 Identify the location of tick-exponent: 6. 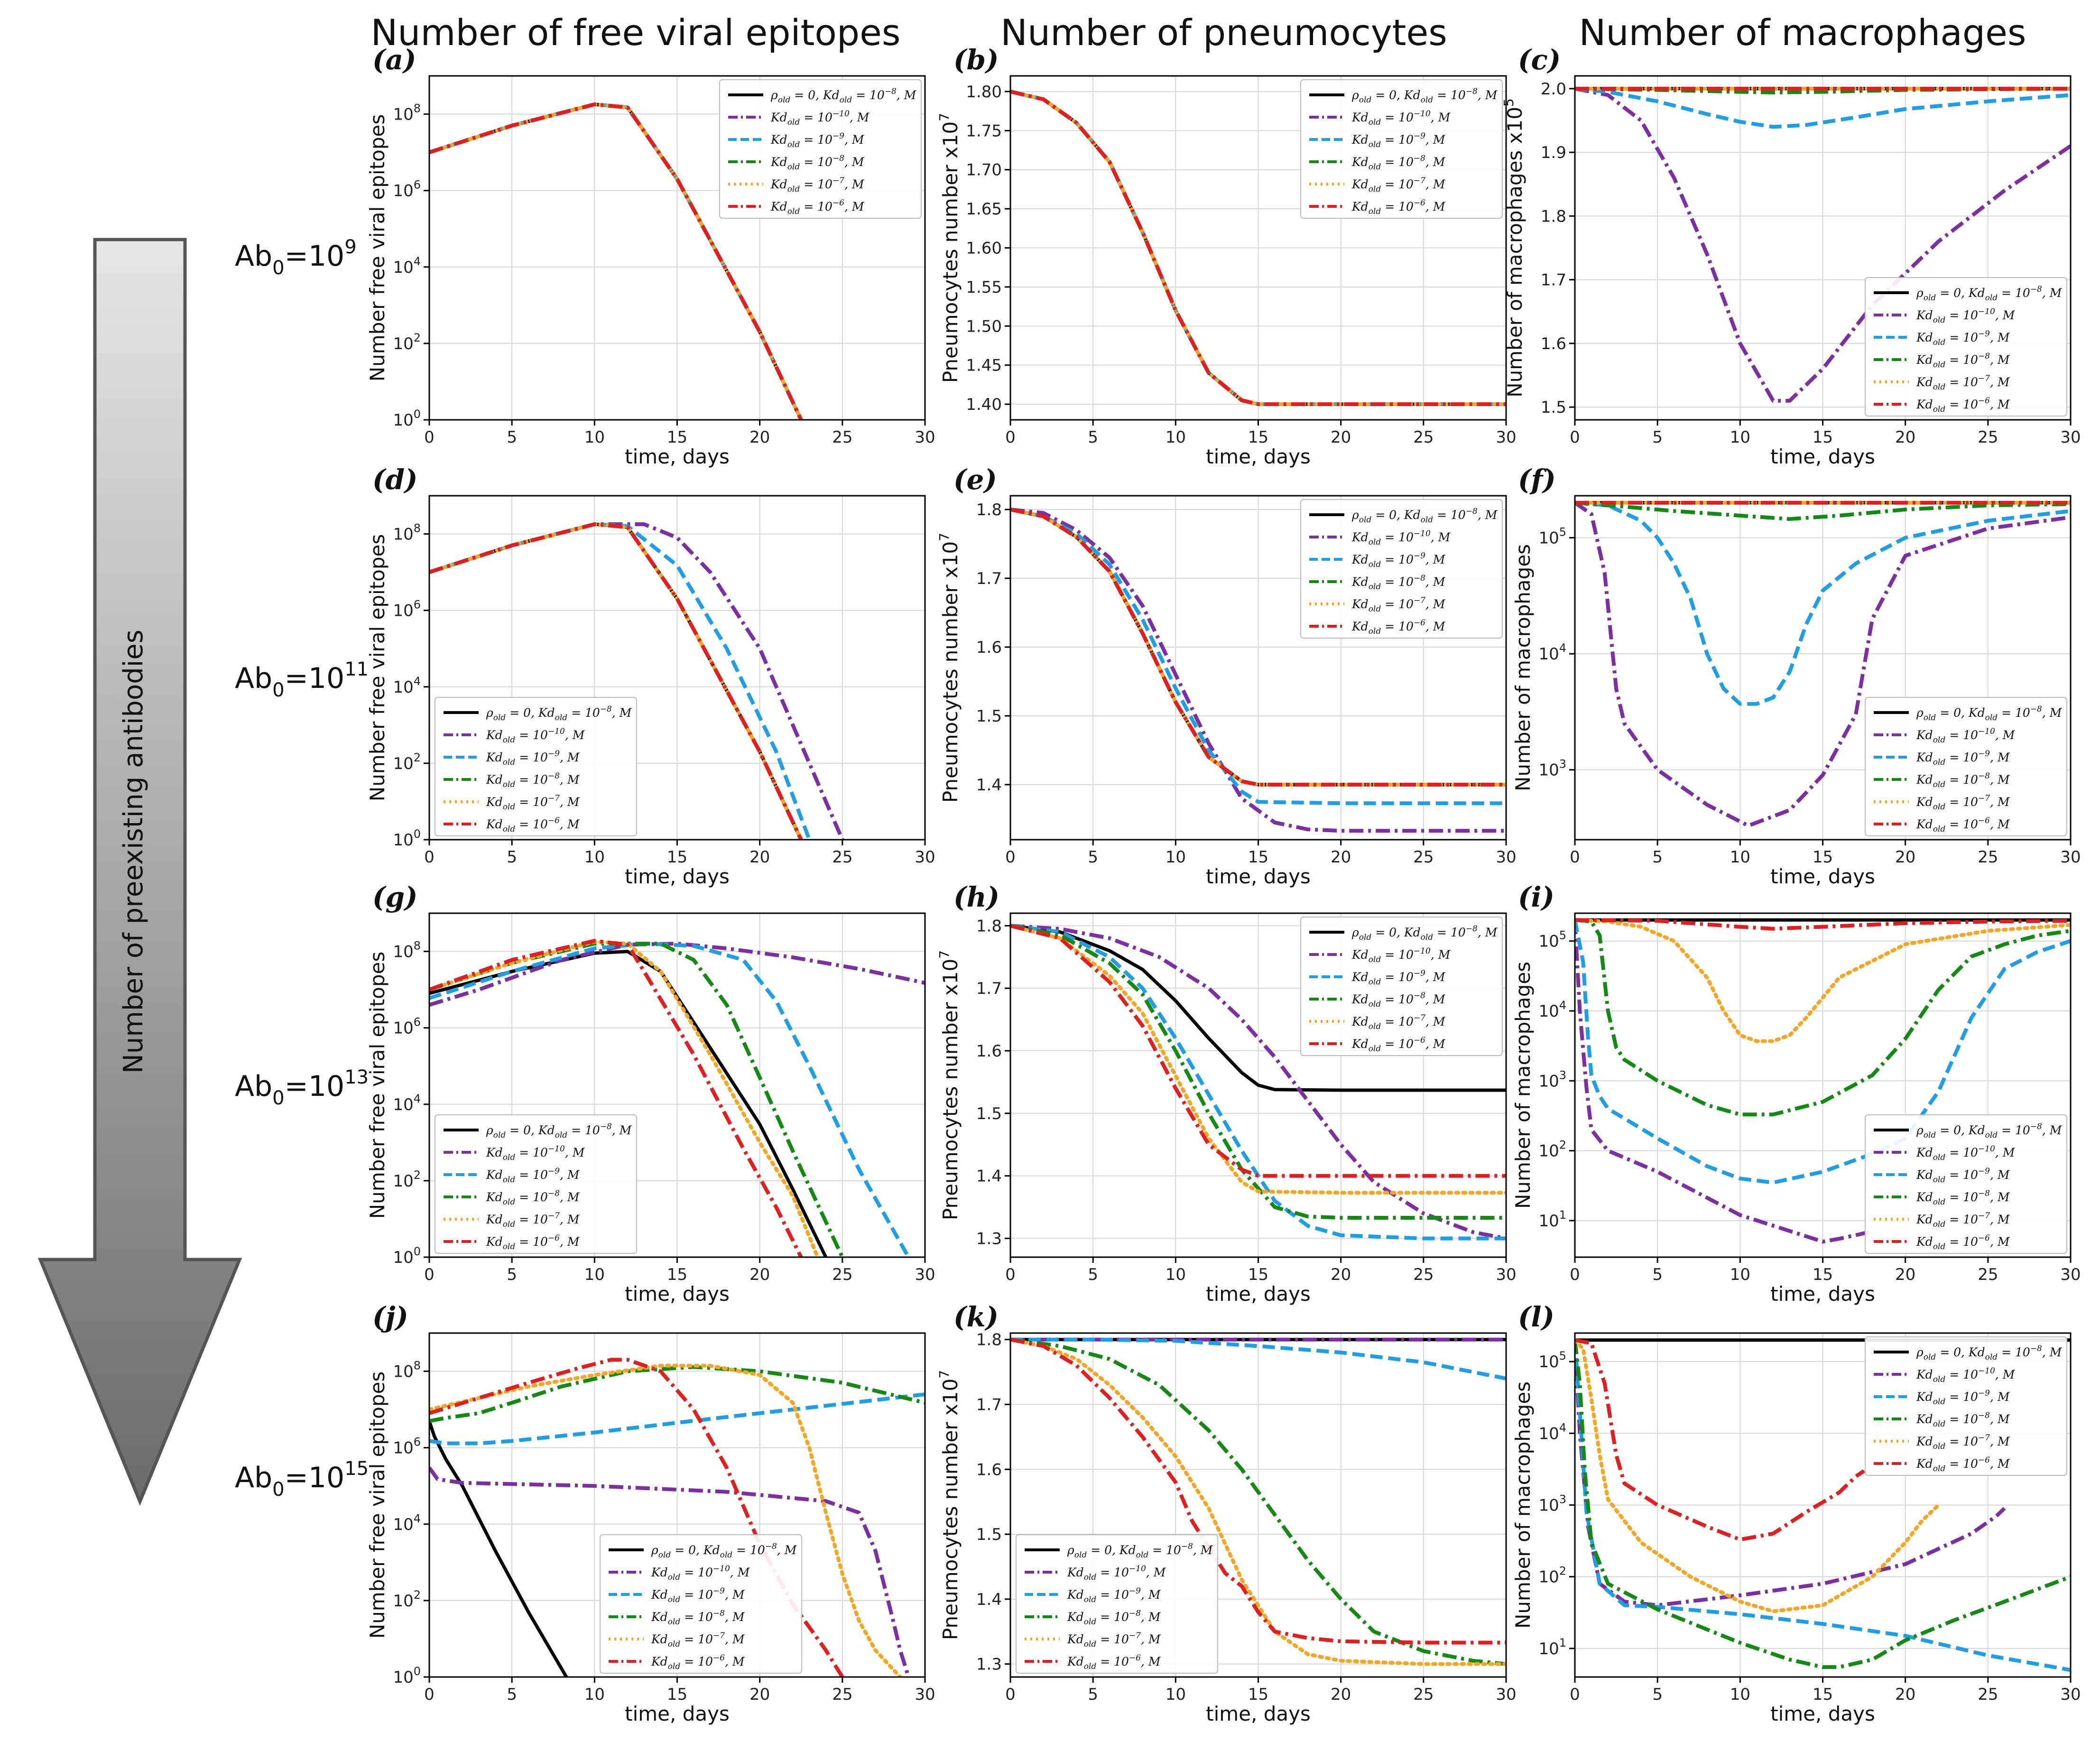
(418, 185).